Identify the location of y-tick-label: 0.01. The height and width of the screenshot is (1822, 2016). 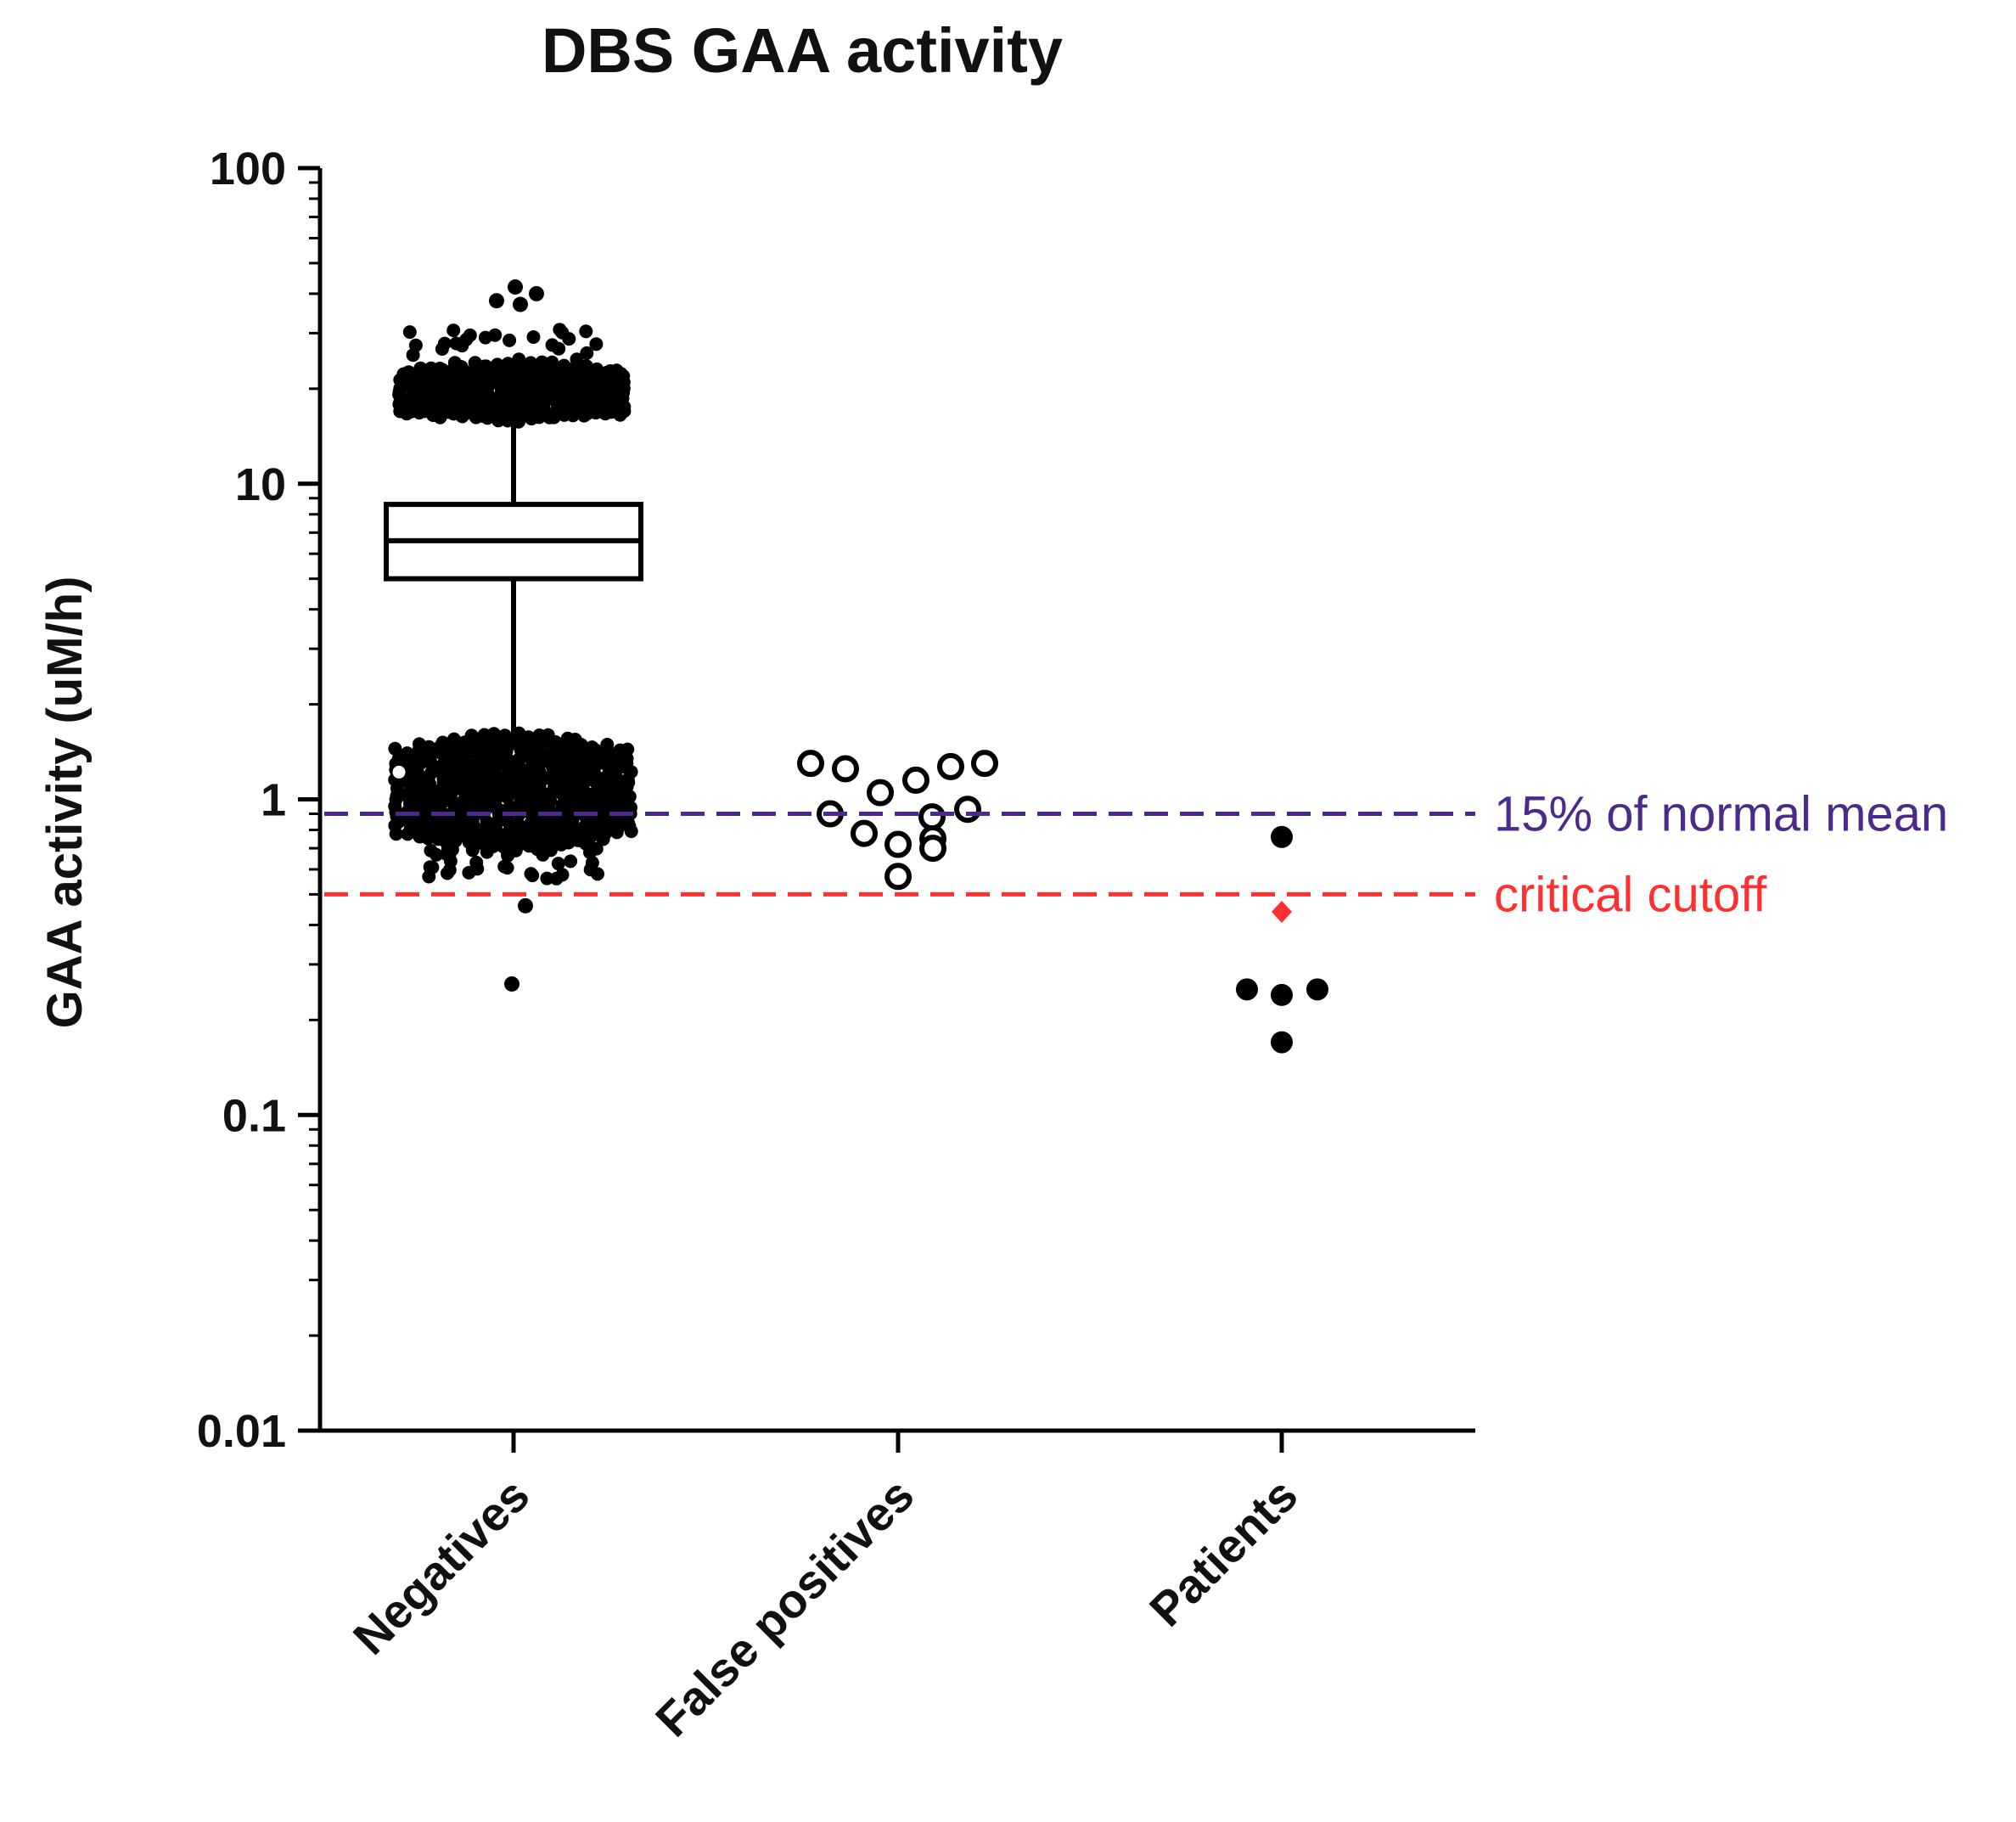
(241, 1431).